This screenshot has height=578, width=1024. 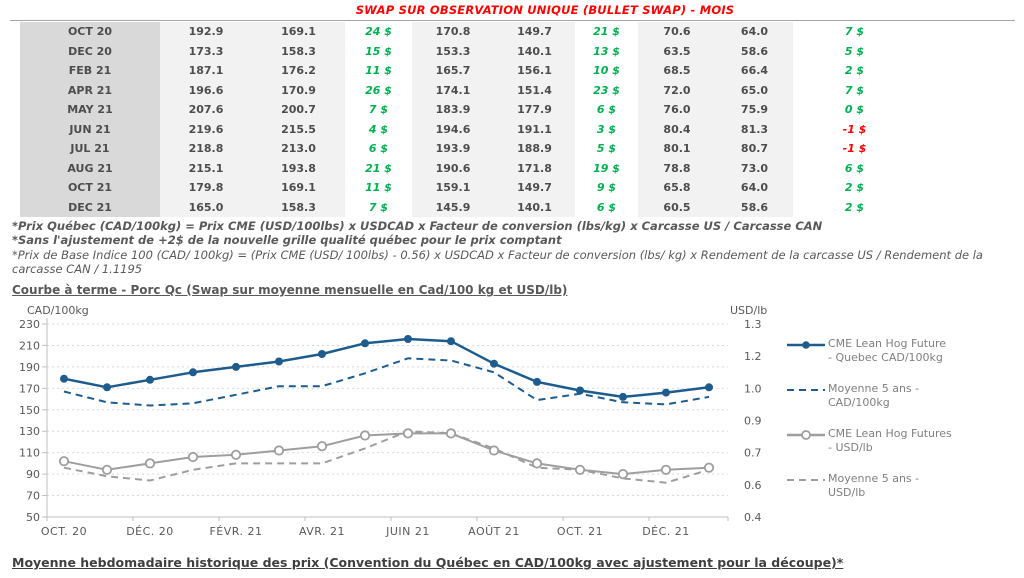 What do you see at coordinates (298, 71) in the screenshot?
I see `value-cell: 176.2` at bounding box center [298, 71].